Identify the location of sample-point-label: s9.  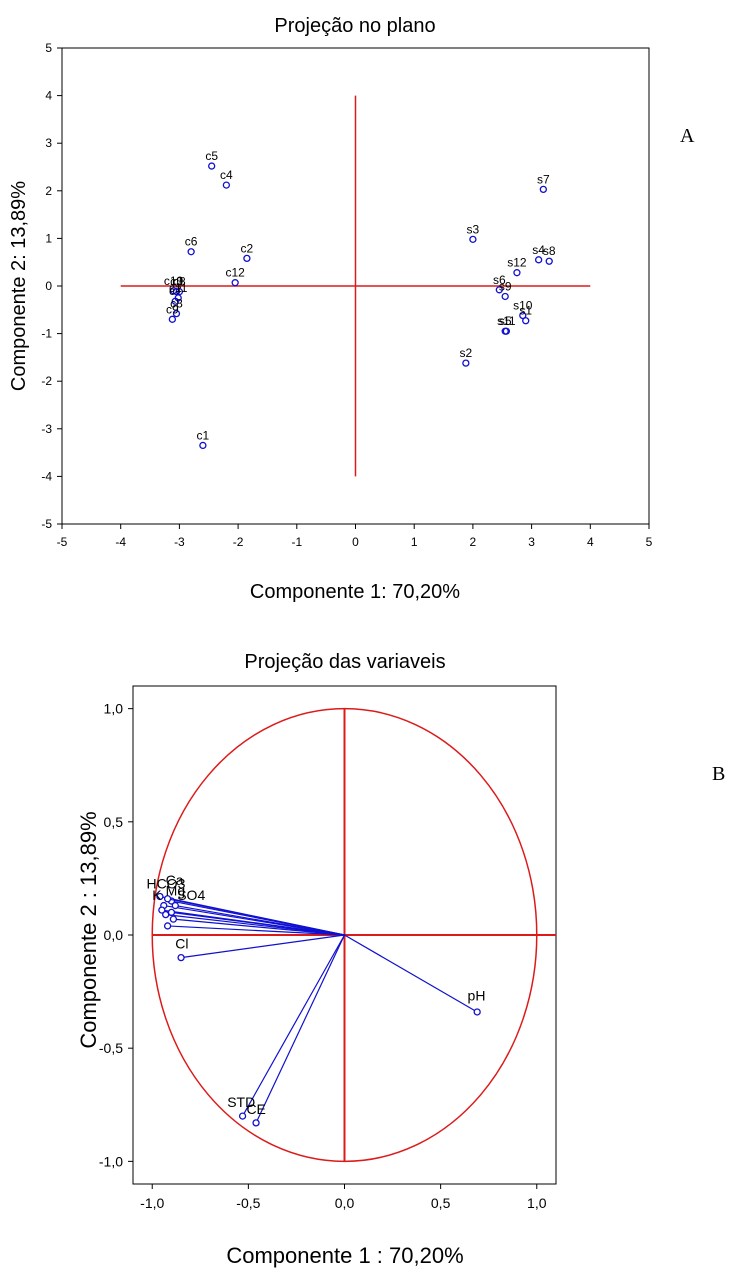
(505, 286).